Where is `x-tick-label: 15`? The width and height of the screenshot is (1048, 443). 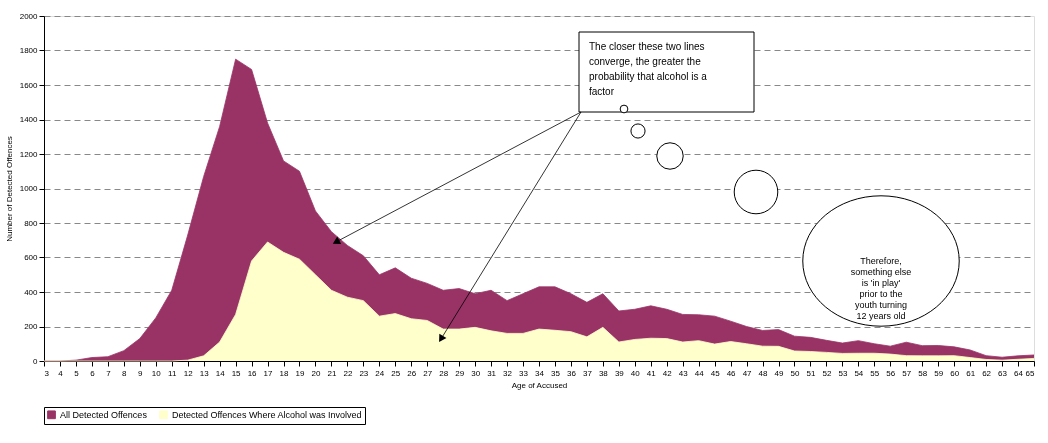
x-tick-label: 15 is located at coordinates (236, 373).